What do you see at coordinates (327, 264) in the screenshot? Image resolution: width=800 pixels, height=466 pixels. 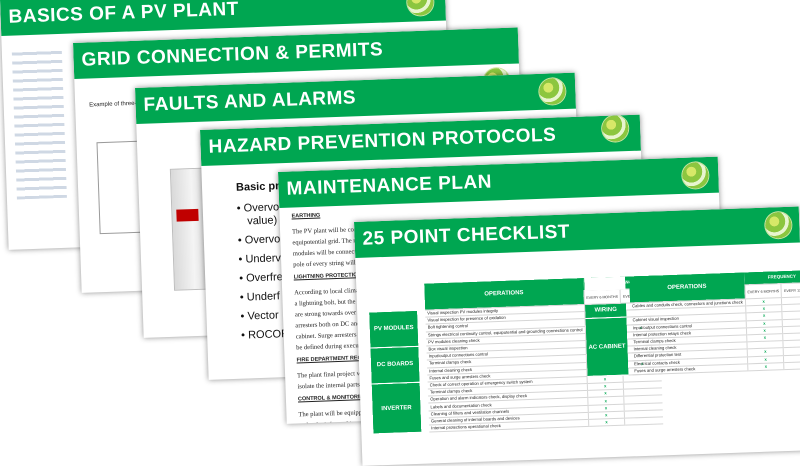 I see `text-line: pole of every string will b` at bounding box center [327, 264].